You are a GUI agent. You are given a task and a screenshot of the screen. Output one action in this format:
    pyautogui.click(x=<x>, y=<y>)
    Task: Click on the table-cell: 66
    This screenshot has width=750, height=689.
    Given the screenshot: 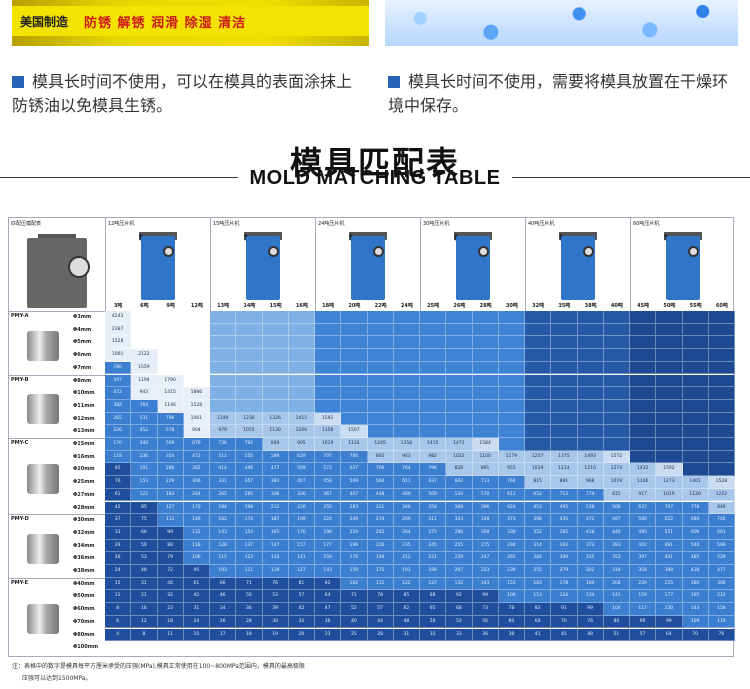 What is the action you would take?
    pyautogui.click(x=223, y=584)
    